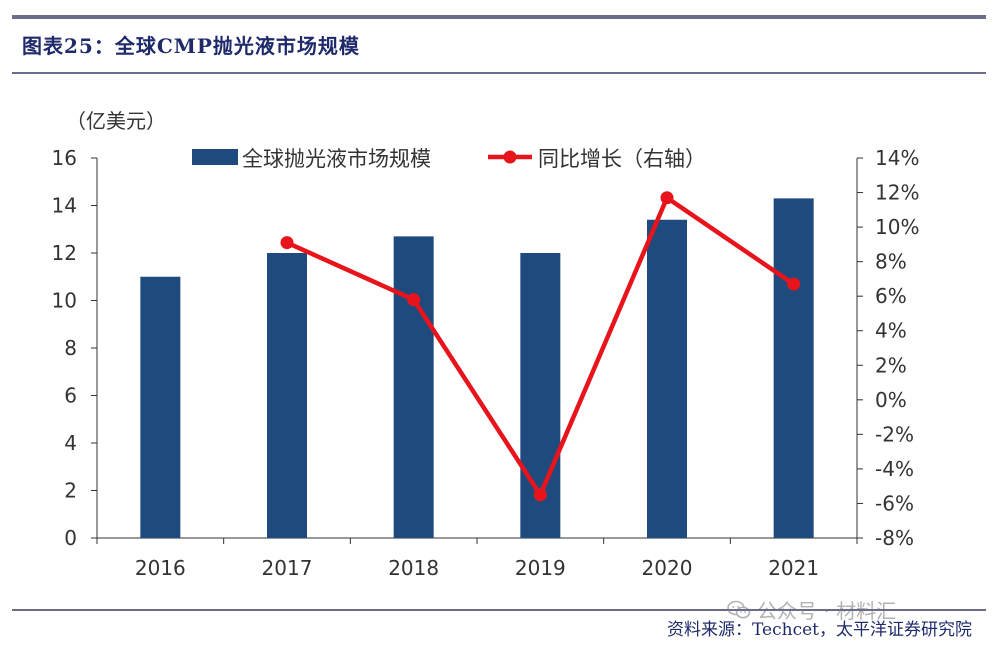  Describe the element at coordinates (64, 253) in the screenshot. I see `left-tick-label: 12` at that location.